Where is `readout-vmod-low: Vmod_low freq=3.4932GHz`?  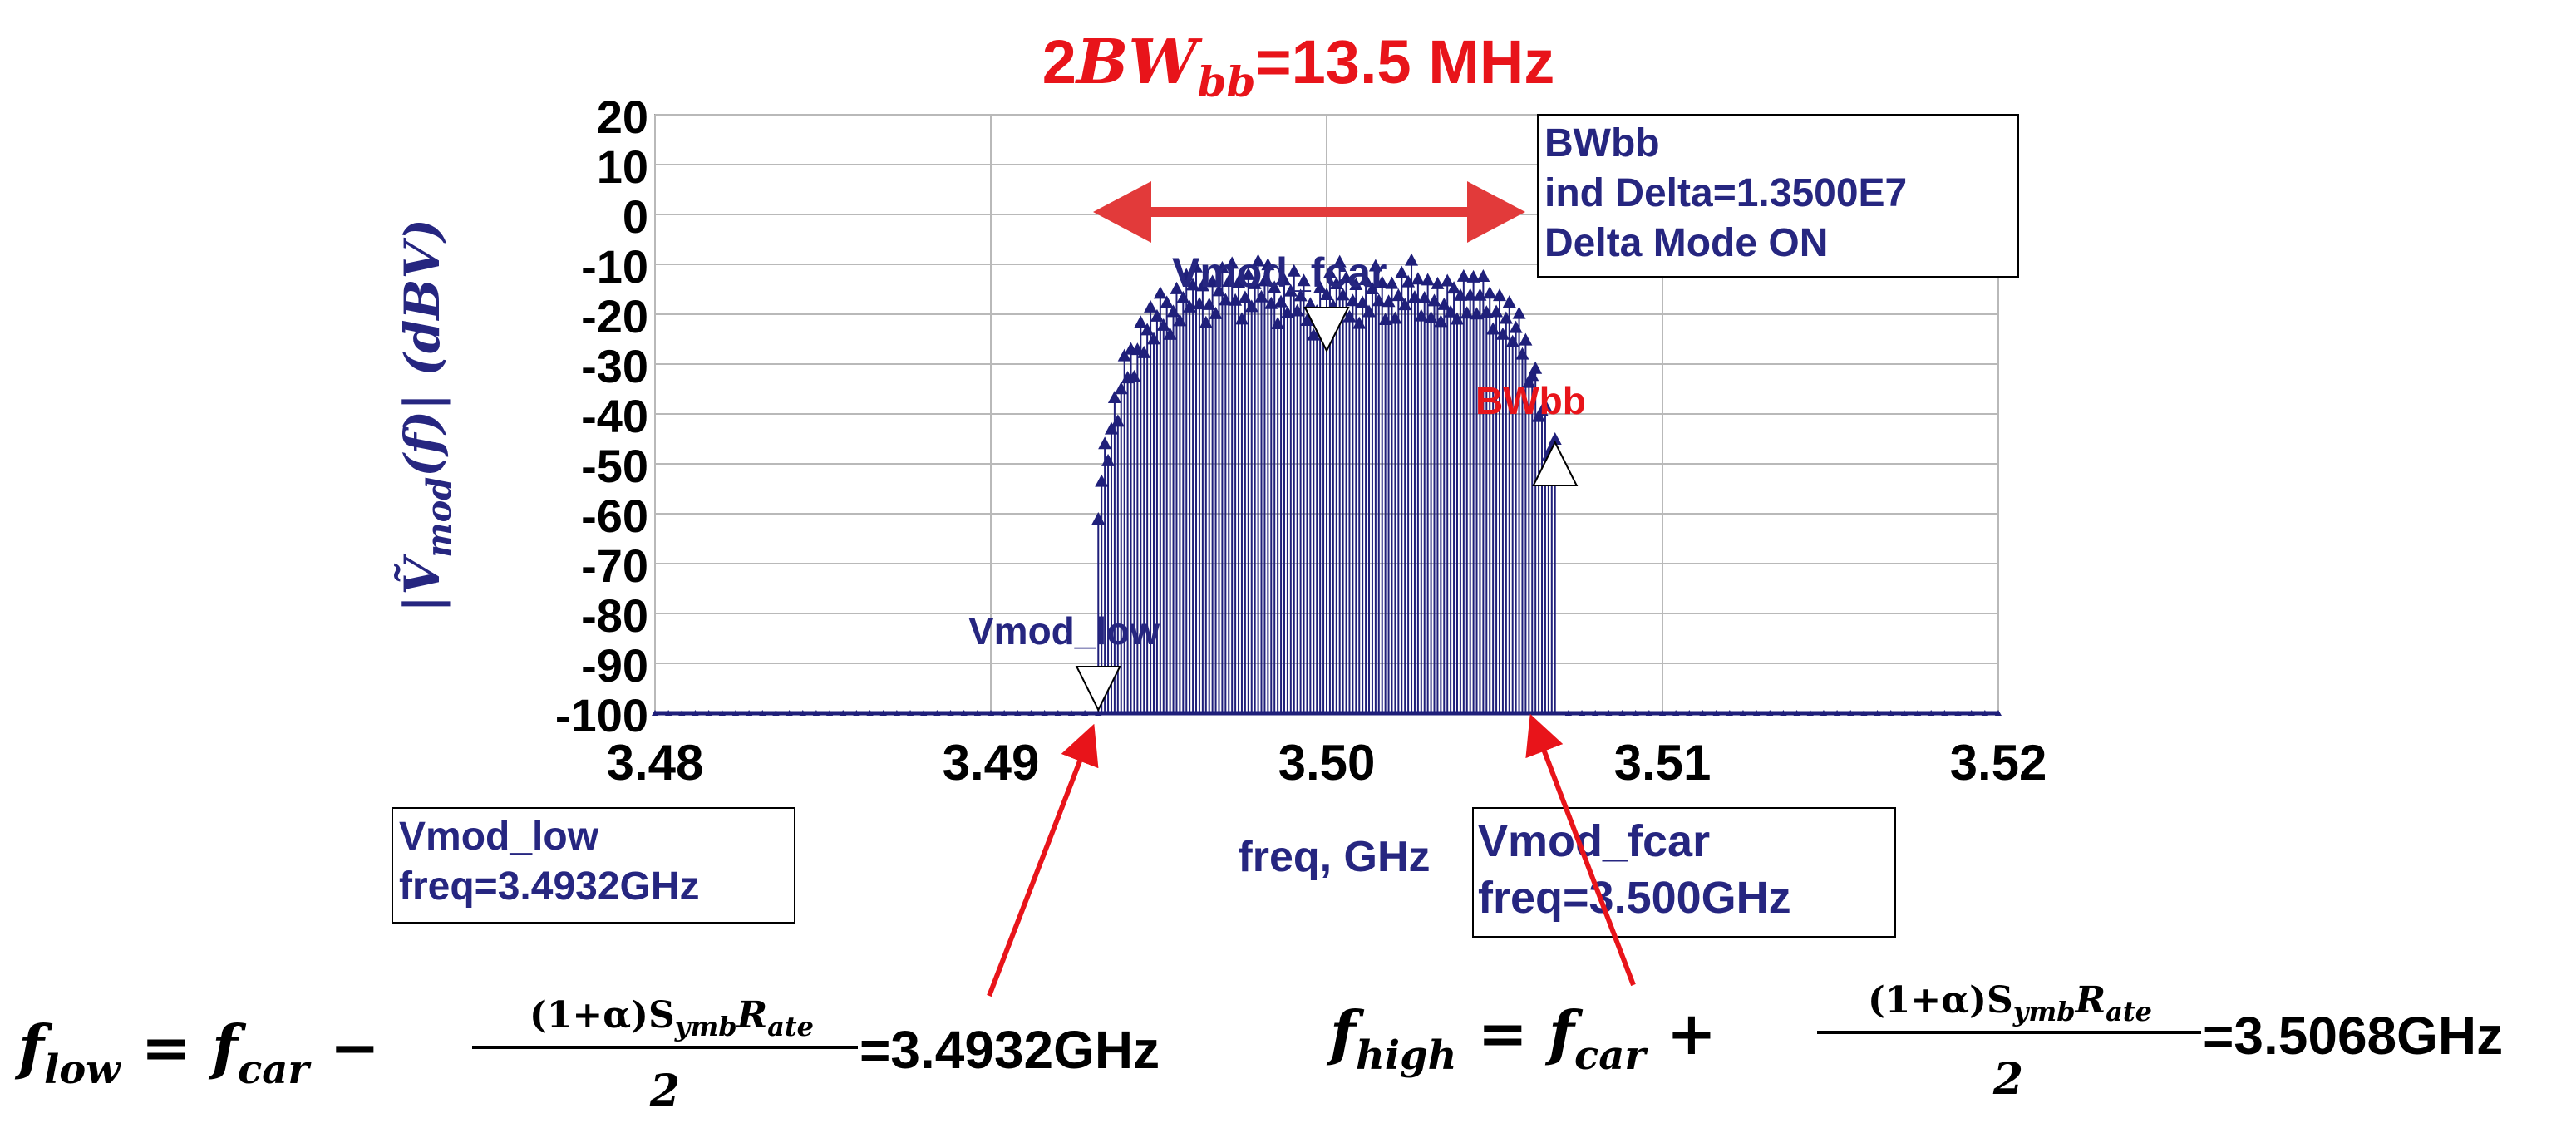 readout-vmod-low: Vmod_low freq=3.4932GHz is located at coordinates (593, 865).